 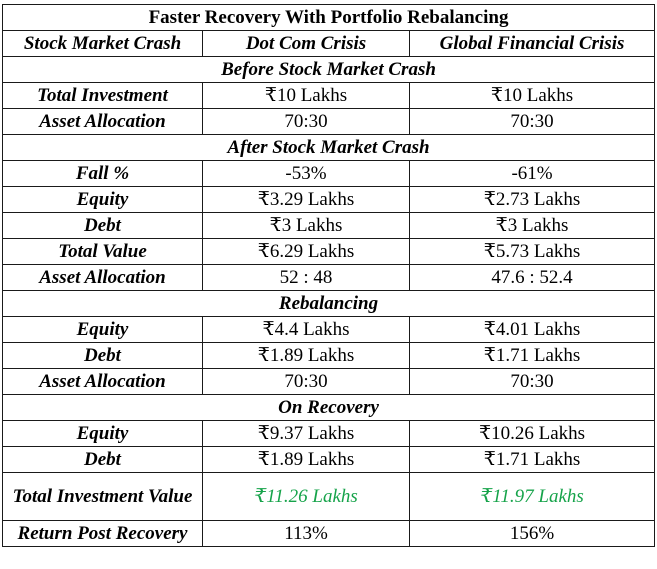 What do you see at coordinates (306, 43) in the screenshot?
I see `column-header-dot-com-crisis: Dot Com Crisis` at bounding box center [306, 43].